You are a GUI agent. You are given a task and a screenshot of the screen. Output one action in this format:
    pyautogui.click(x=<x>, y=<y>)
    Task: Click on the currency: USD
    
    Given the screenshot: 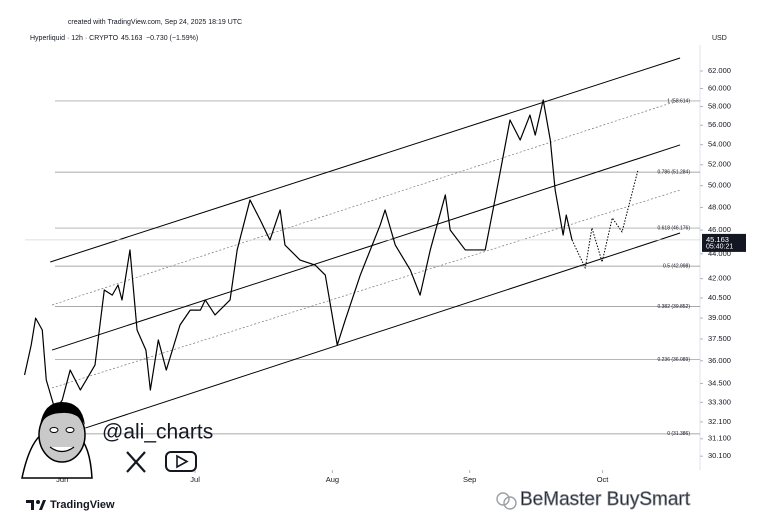 What is the action you would take?
    pyautogui.click(x=719, y=38)
    